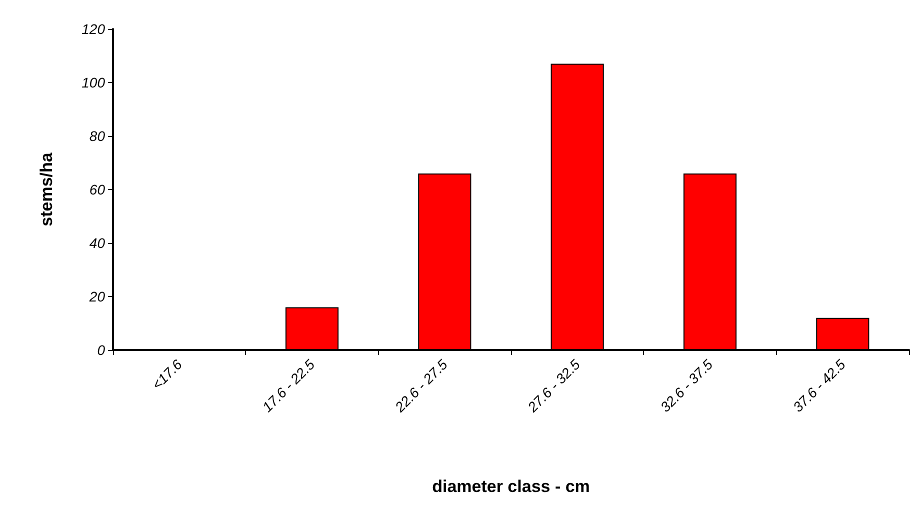 Image resolution: width=919 pixels, height=508 pixels. Describe the element at coordinates (46, 189) in the screenshot. I see `y-axis-title: stems/ha` at that location.